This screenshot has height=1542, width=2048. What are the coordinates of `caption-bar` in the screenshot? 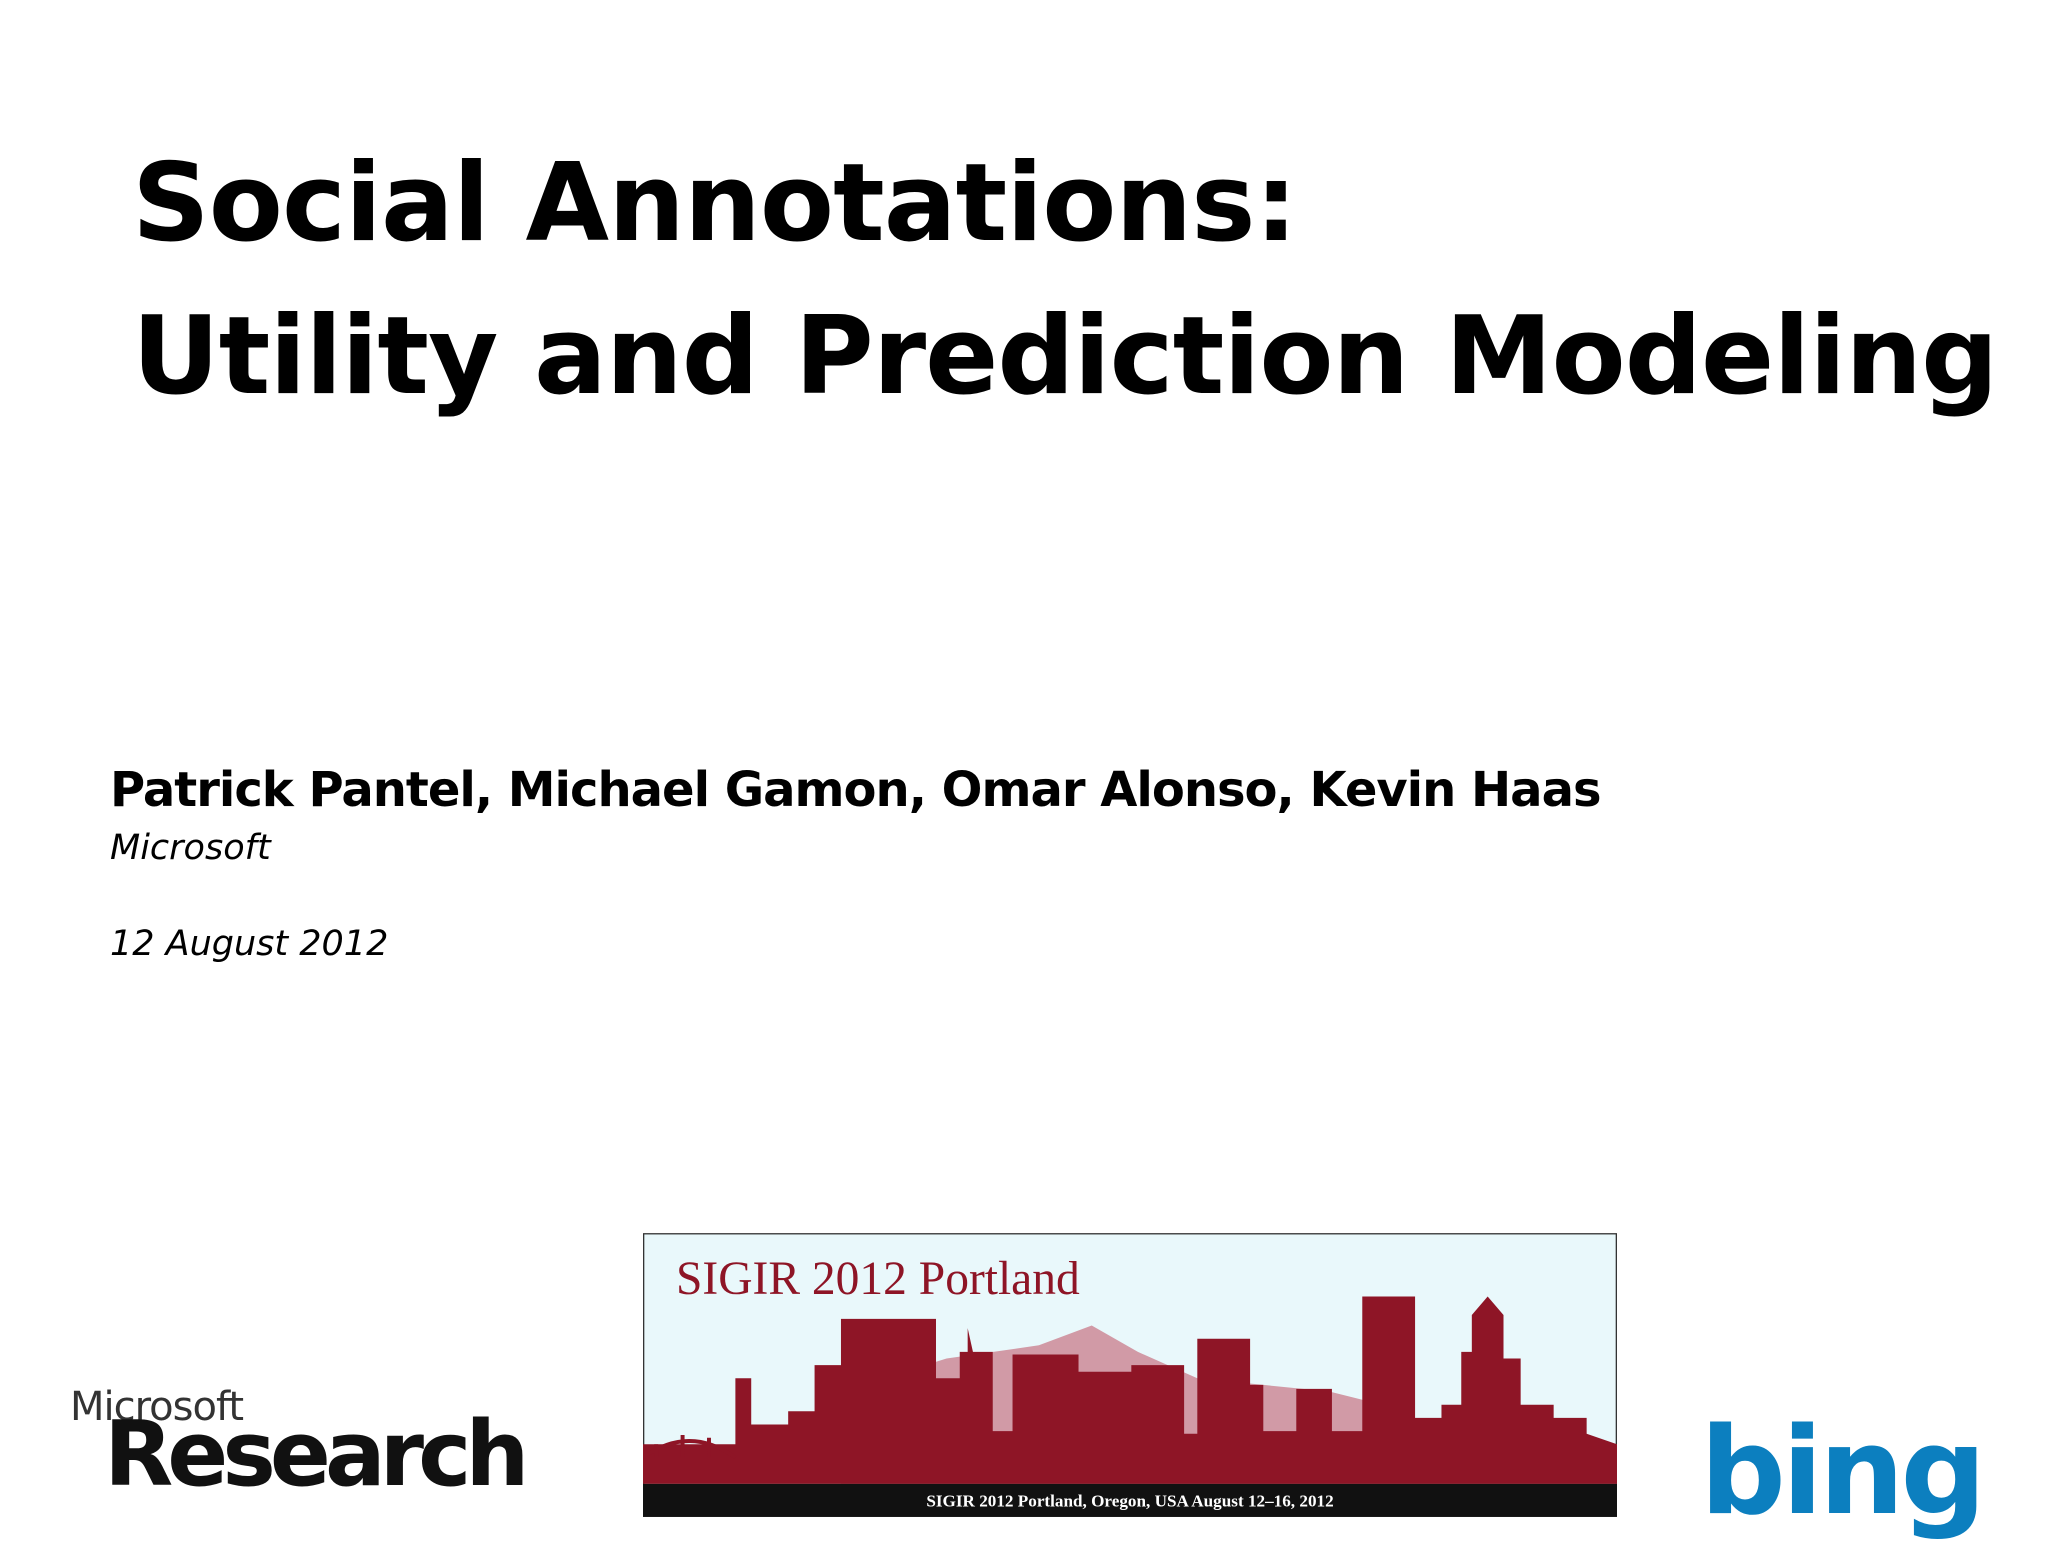 It's located at (1130, 1500).